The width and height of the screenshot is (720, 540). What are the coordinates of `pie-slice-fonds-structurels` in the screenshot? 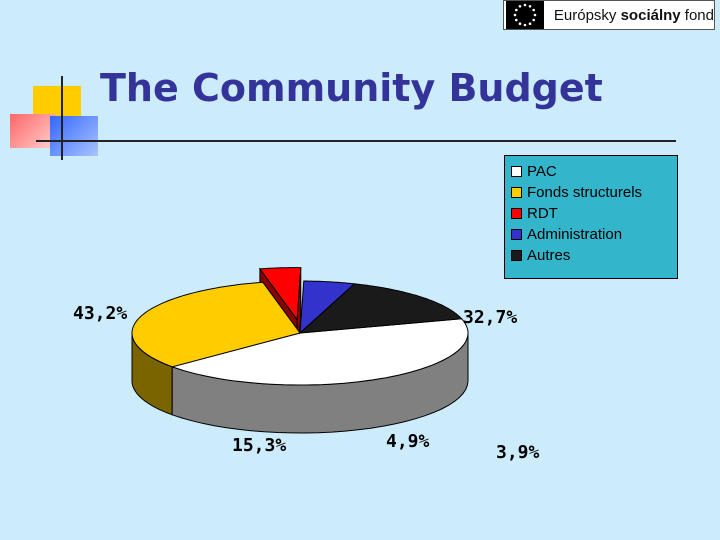 It's located at (216, 324).